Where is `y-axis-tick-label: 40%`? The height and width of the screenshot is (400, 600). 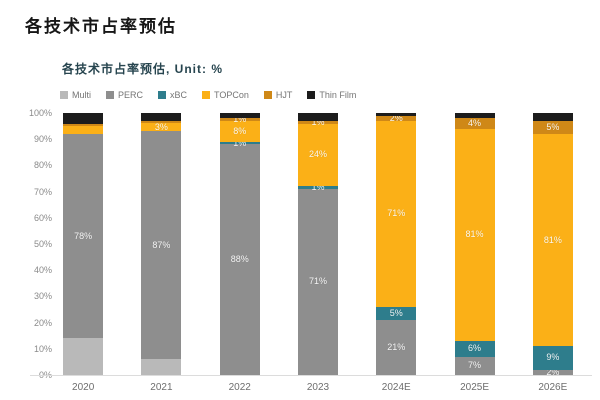 y-axis-tick-label: 40% is located at coordinates (42, 270).